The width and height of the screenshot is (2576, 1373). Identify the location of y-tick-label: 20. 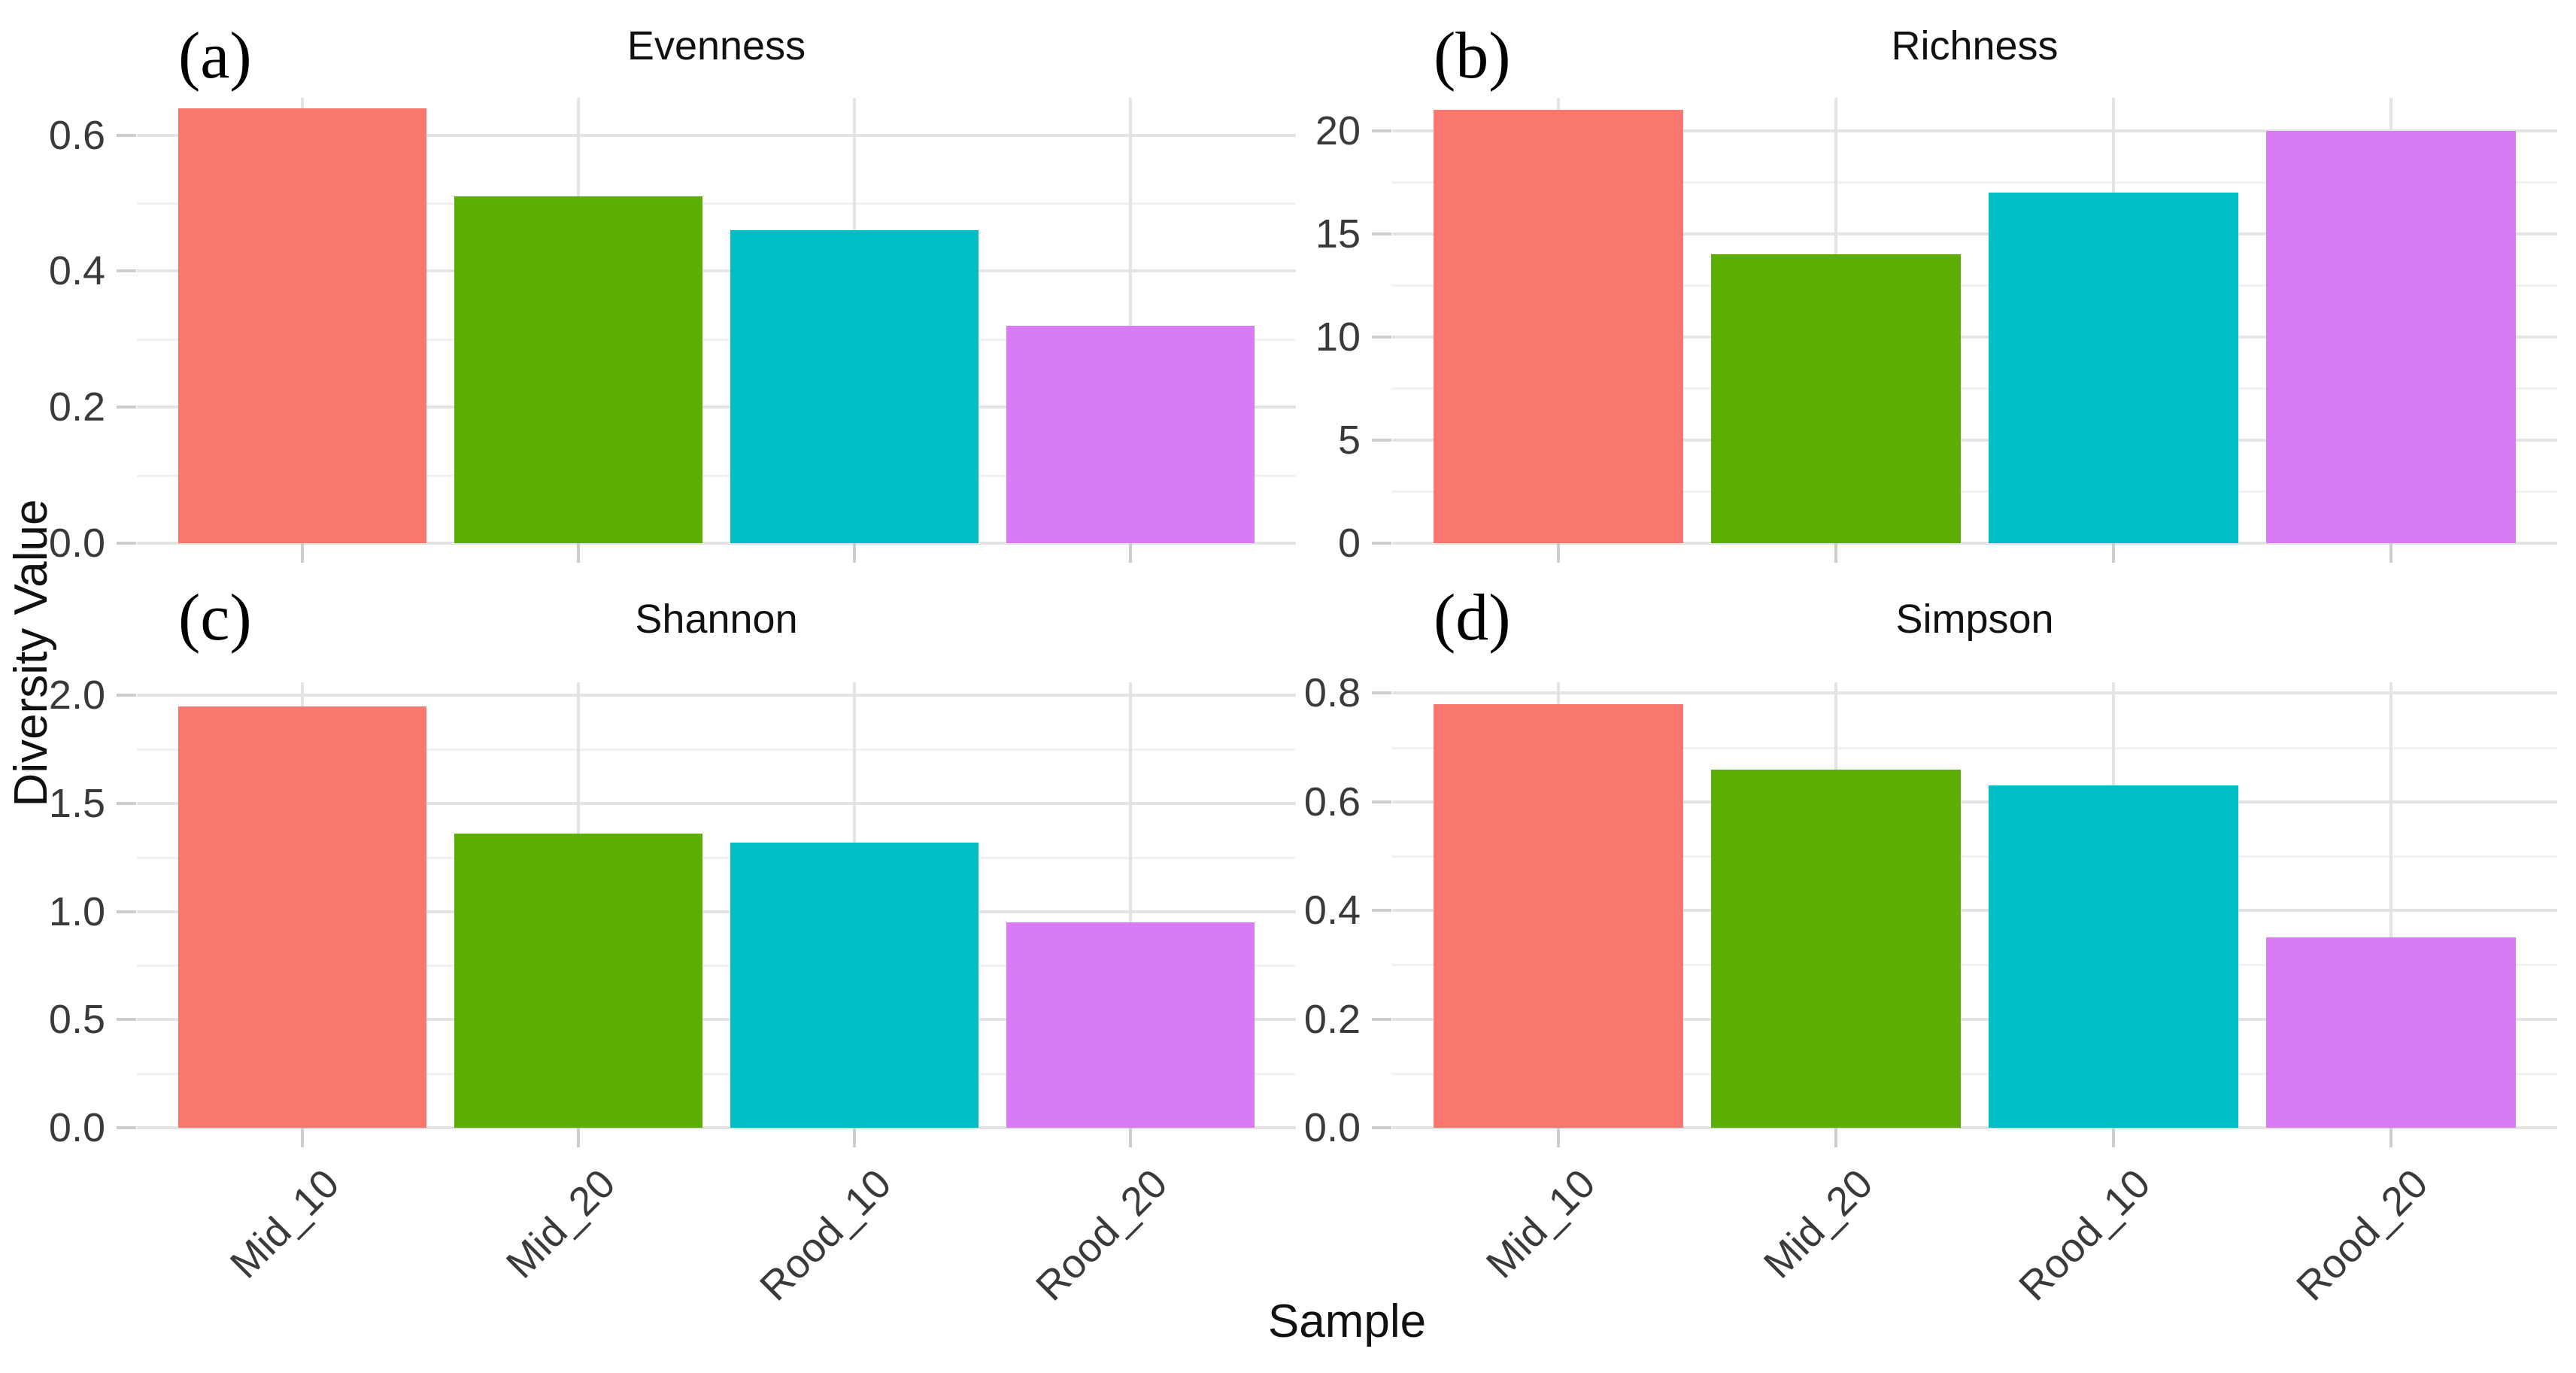
(1338, 130).